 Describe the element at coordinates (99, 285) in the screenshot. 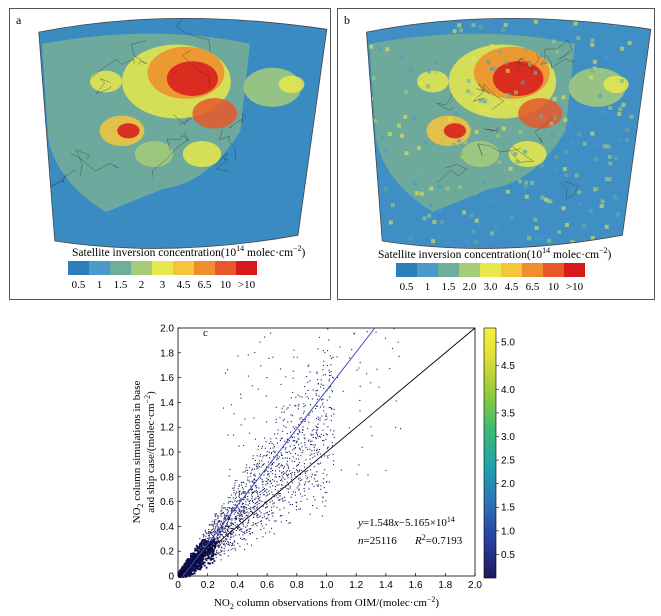

I see `colorbar-tick-label: 1` at that location.